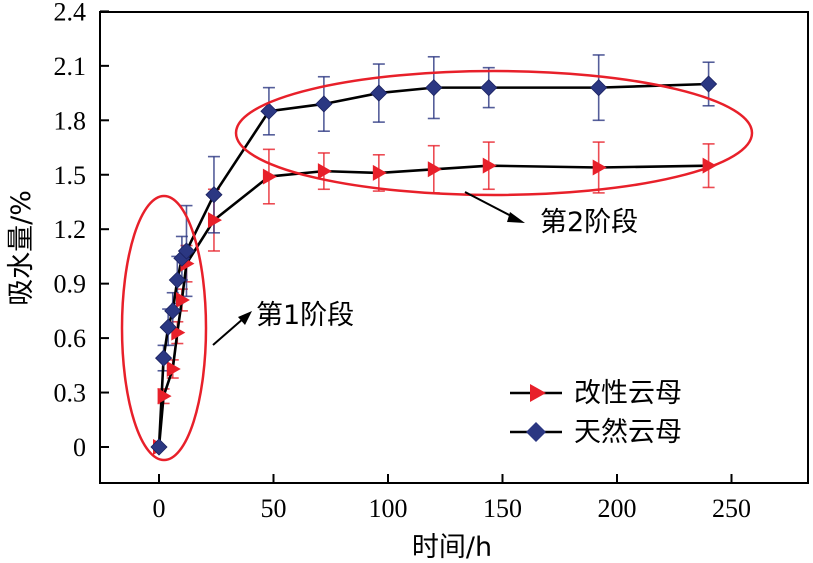  What do you see at coordinates (159, 508) in the screenshot?
I see `x-tick-label: 0` at bounding box center [159, 508].